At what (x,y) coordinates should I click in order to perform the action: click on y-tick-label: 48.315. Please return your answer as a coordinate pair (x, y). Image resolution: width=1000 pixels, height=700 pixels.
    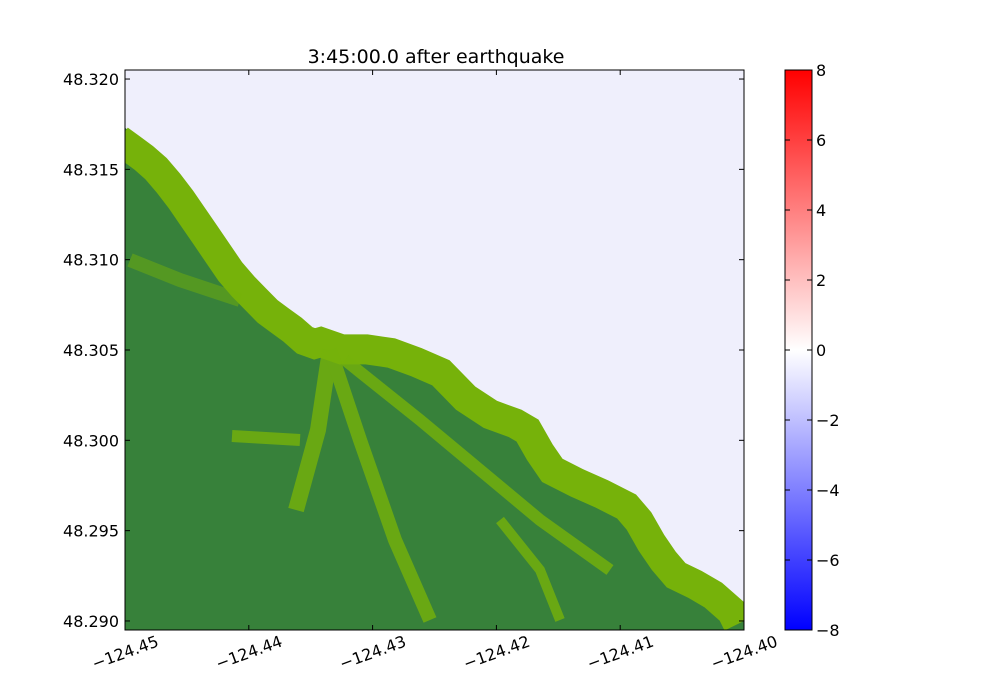
    Looking at the image, I should click on (91, 169).